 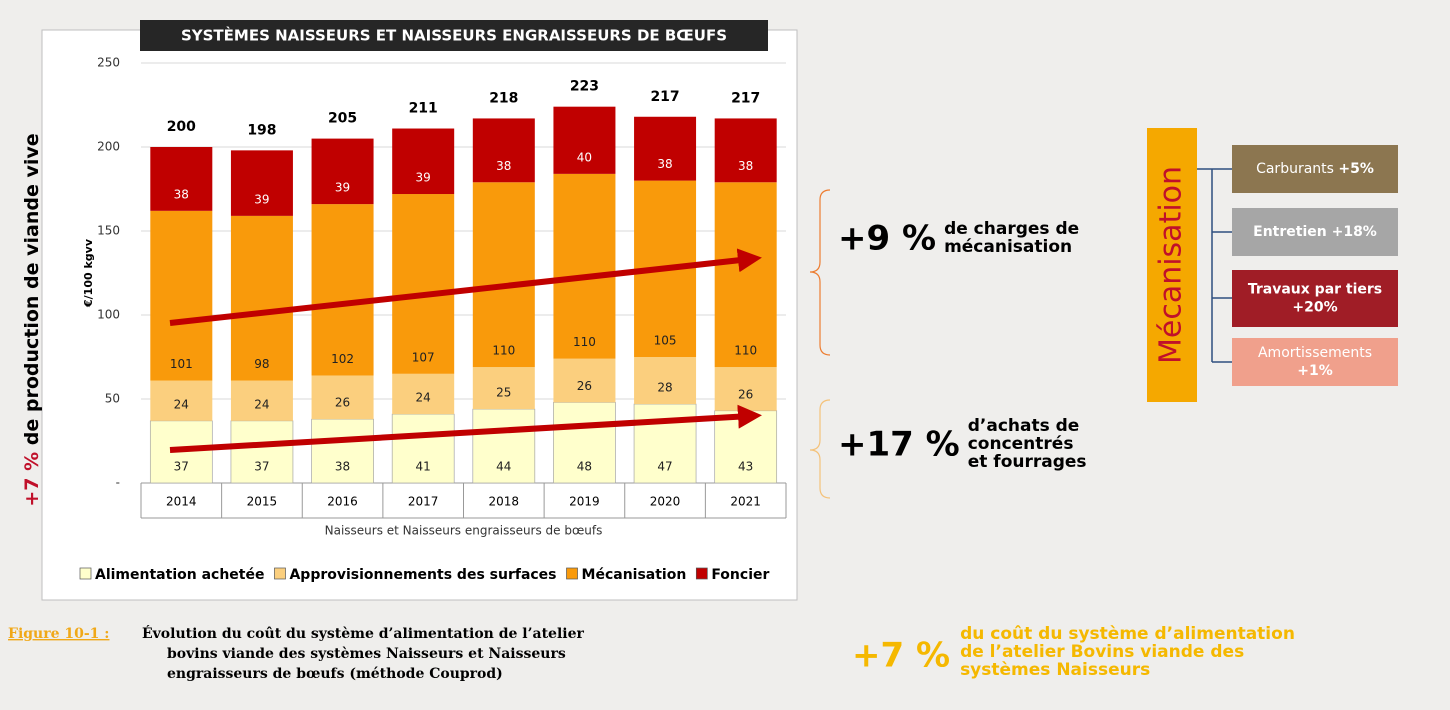 I want to click on caption-label: Figure 10-1 :, so click(x=58, y=634).